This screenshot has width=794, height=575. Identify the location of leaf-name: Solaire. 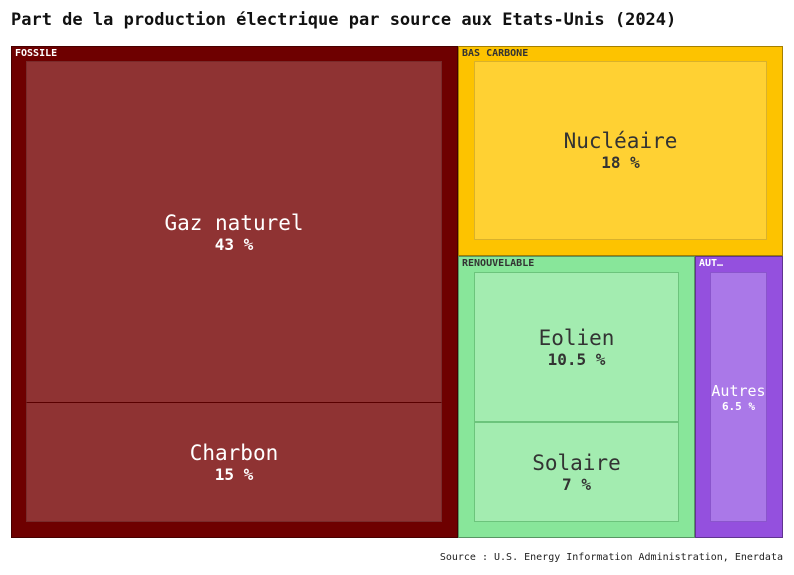
(576, 462).